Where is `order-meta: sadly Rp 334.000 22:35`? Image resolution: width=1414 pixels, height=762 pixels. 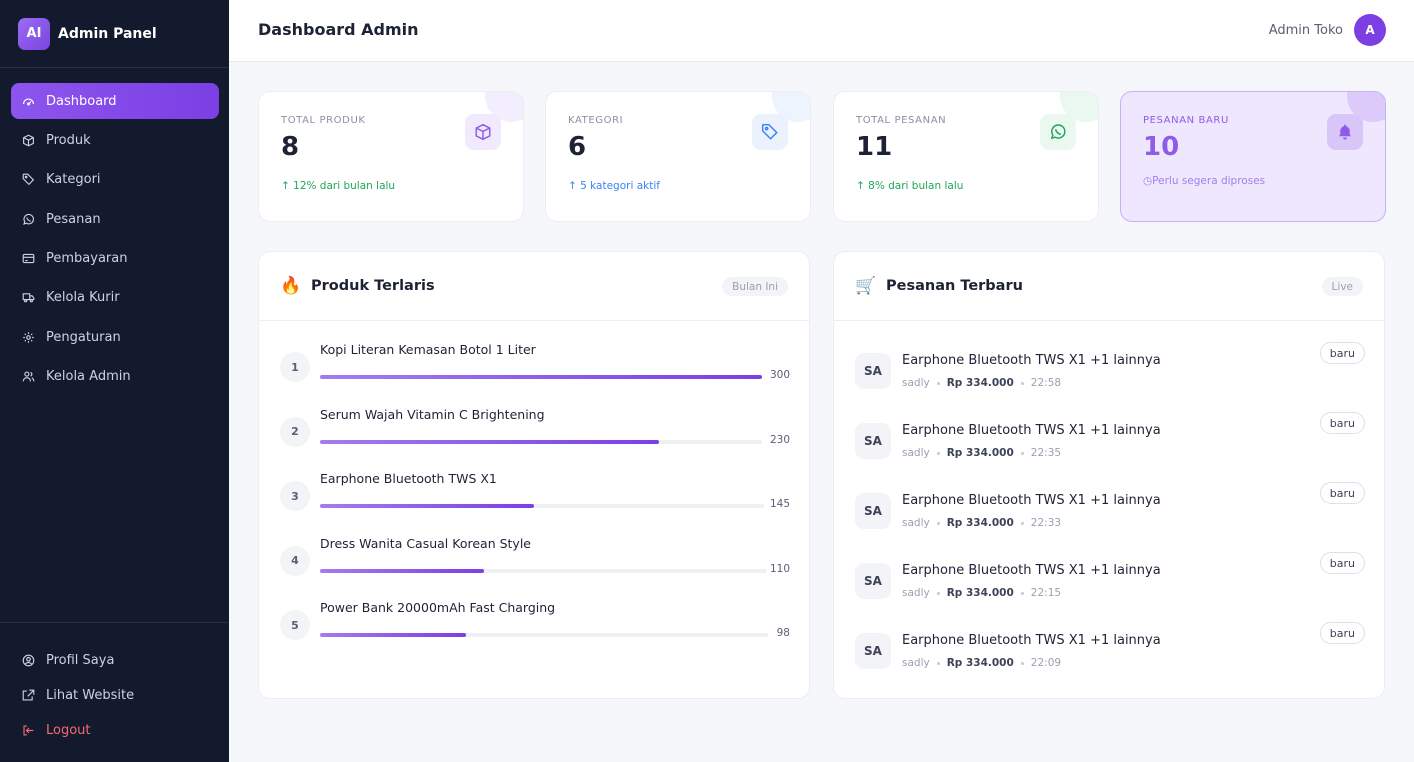 order-meta: sadly Rp 334.000 22:35 is located at coordinates (981, 453).